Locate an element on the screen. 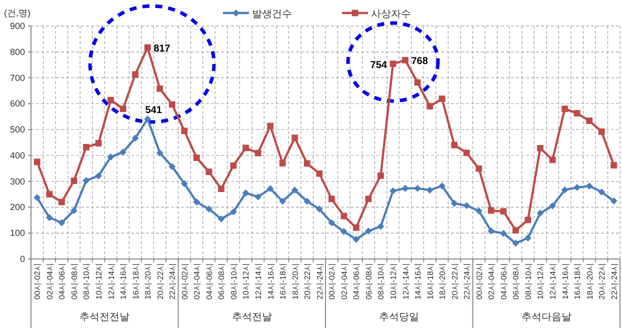 Image resolution: width=622 pixels, height=329 pixels. y-tick-label: 300 is located at coordinates (17, 181).